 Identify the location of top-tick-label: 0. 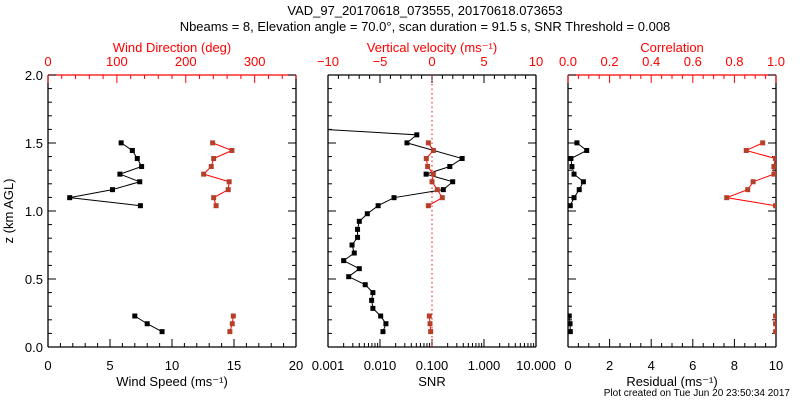
(47, 61).